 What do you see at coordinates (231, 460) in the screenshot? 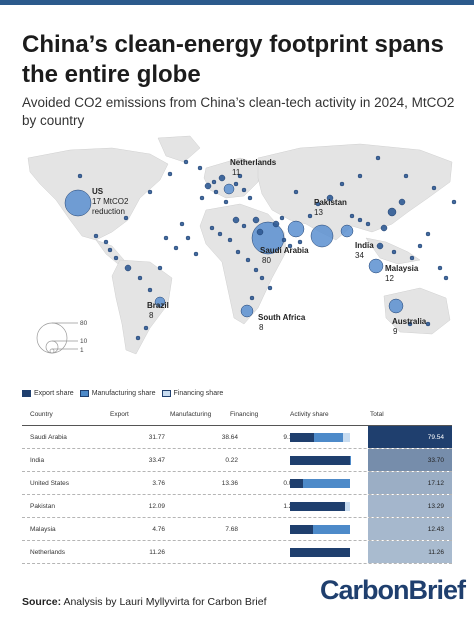
I see `cell-manufacturing: 0.22` at bounding box center [231, 460].